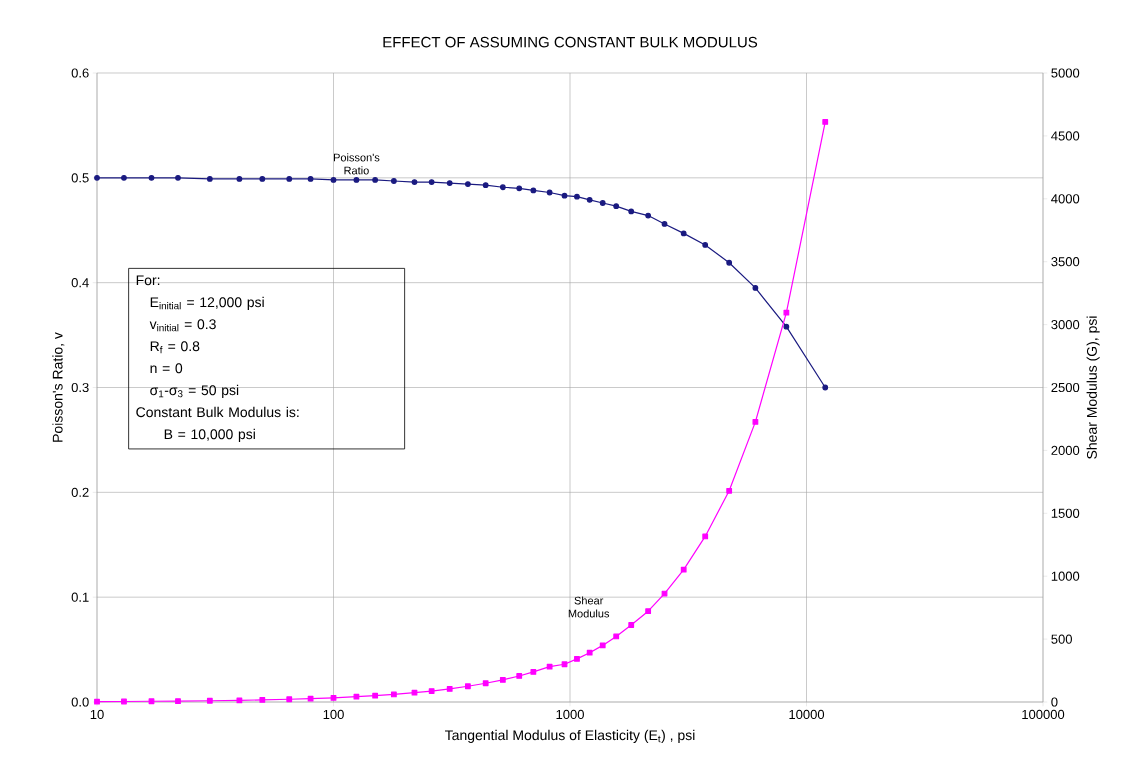 This screenshot has width=1145, height=772. What do you see at coordinates (209, 435) in the screenshot?
I see `annotation: B = 10,000 psi` at bounding box center [209, 435].